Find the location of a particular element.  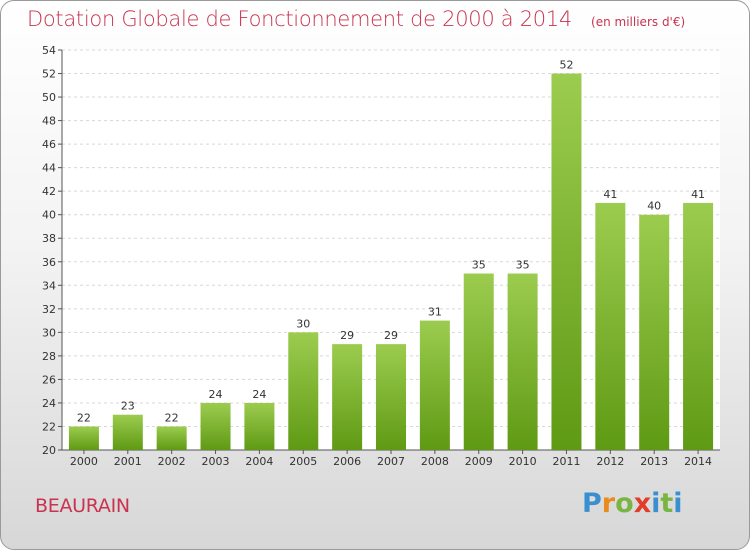

commune-name: BEAURAIN is located at coordinates (82, 506).